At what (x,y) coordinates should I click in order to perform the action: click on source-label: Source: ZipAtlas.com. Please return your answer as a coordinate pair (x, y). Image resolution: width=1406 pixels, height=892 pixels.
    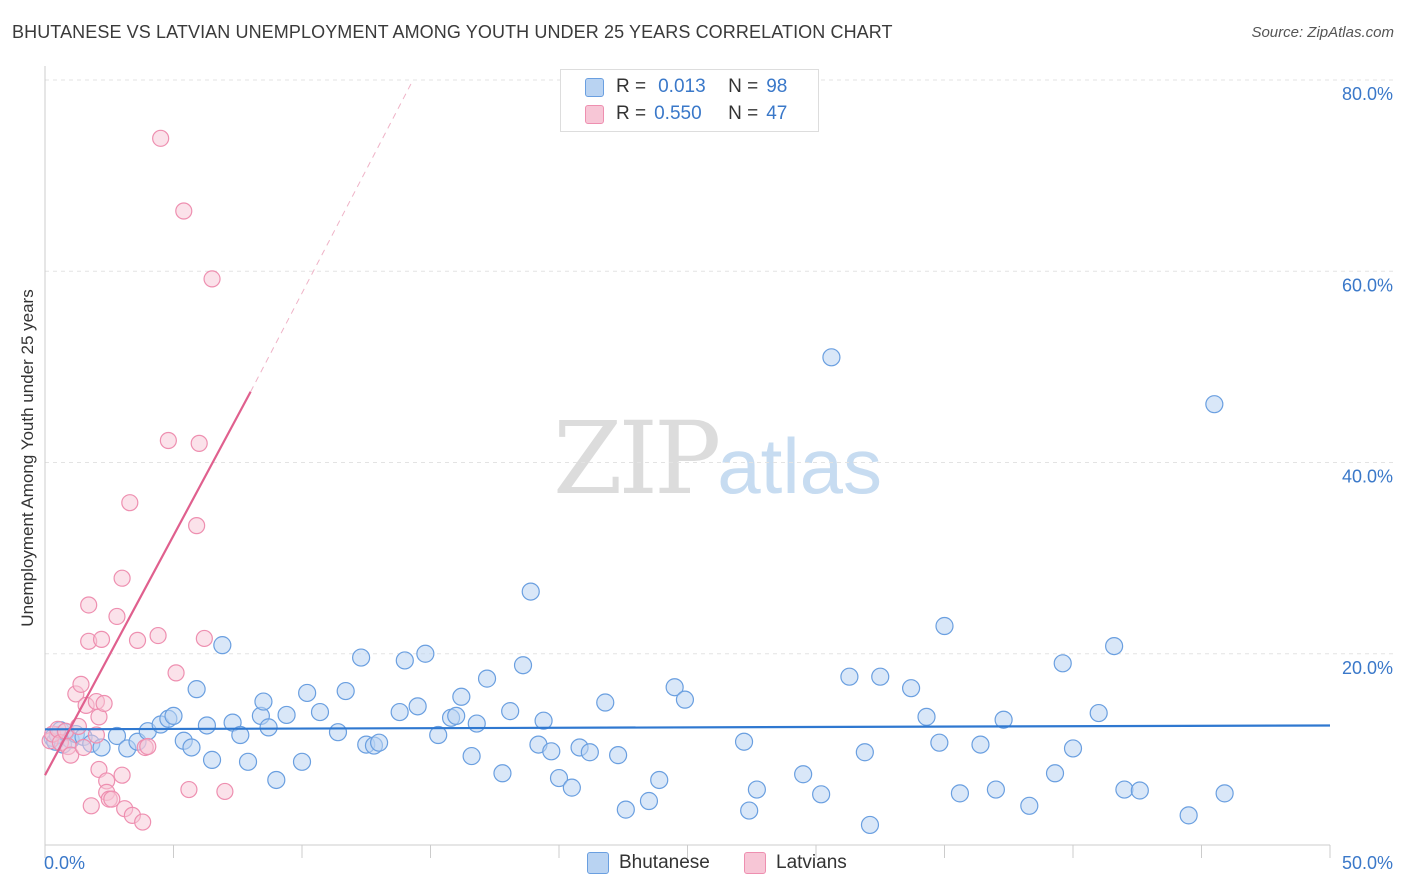
    Looking at the image, I should click on (1322, 32).